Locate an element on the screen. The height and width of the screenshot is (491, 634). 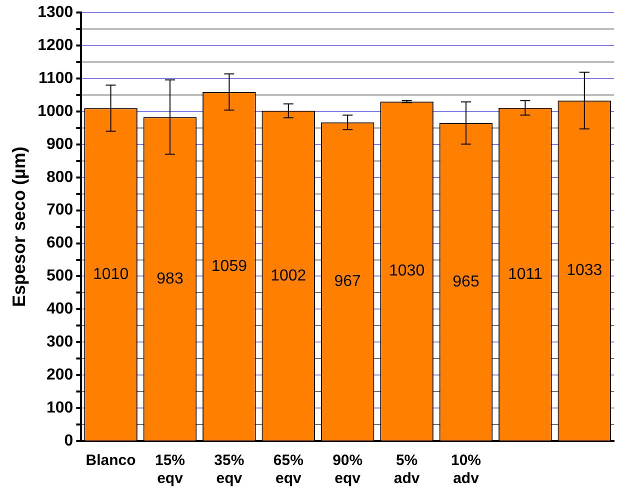
y-tick-label: 800 is located at coordinates (60, 177).